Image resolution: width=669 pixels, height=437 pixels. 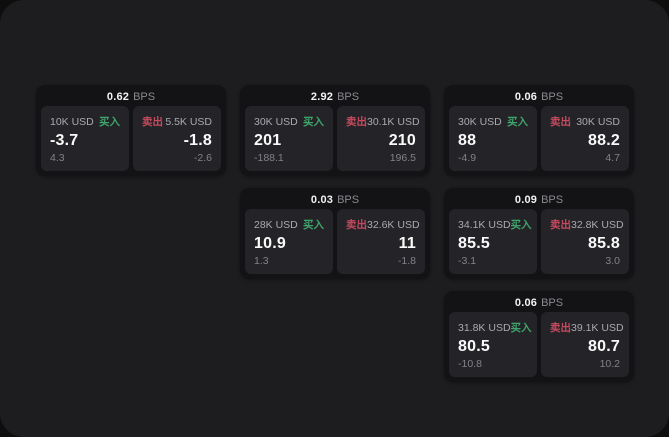 I want to click on bps-header: 0.62 BPS, so click(x=131, y=95).